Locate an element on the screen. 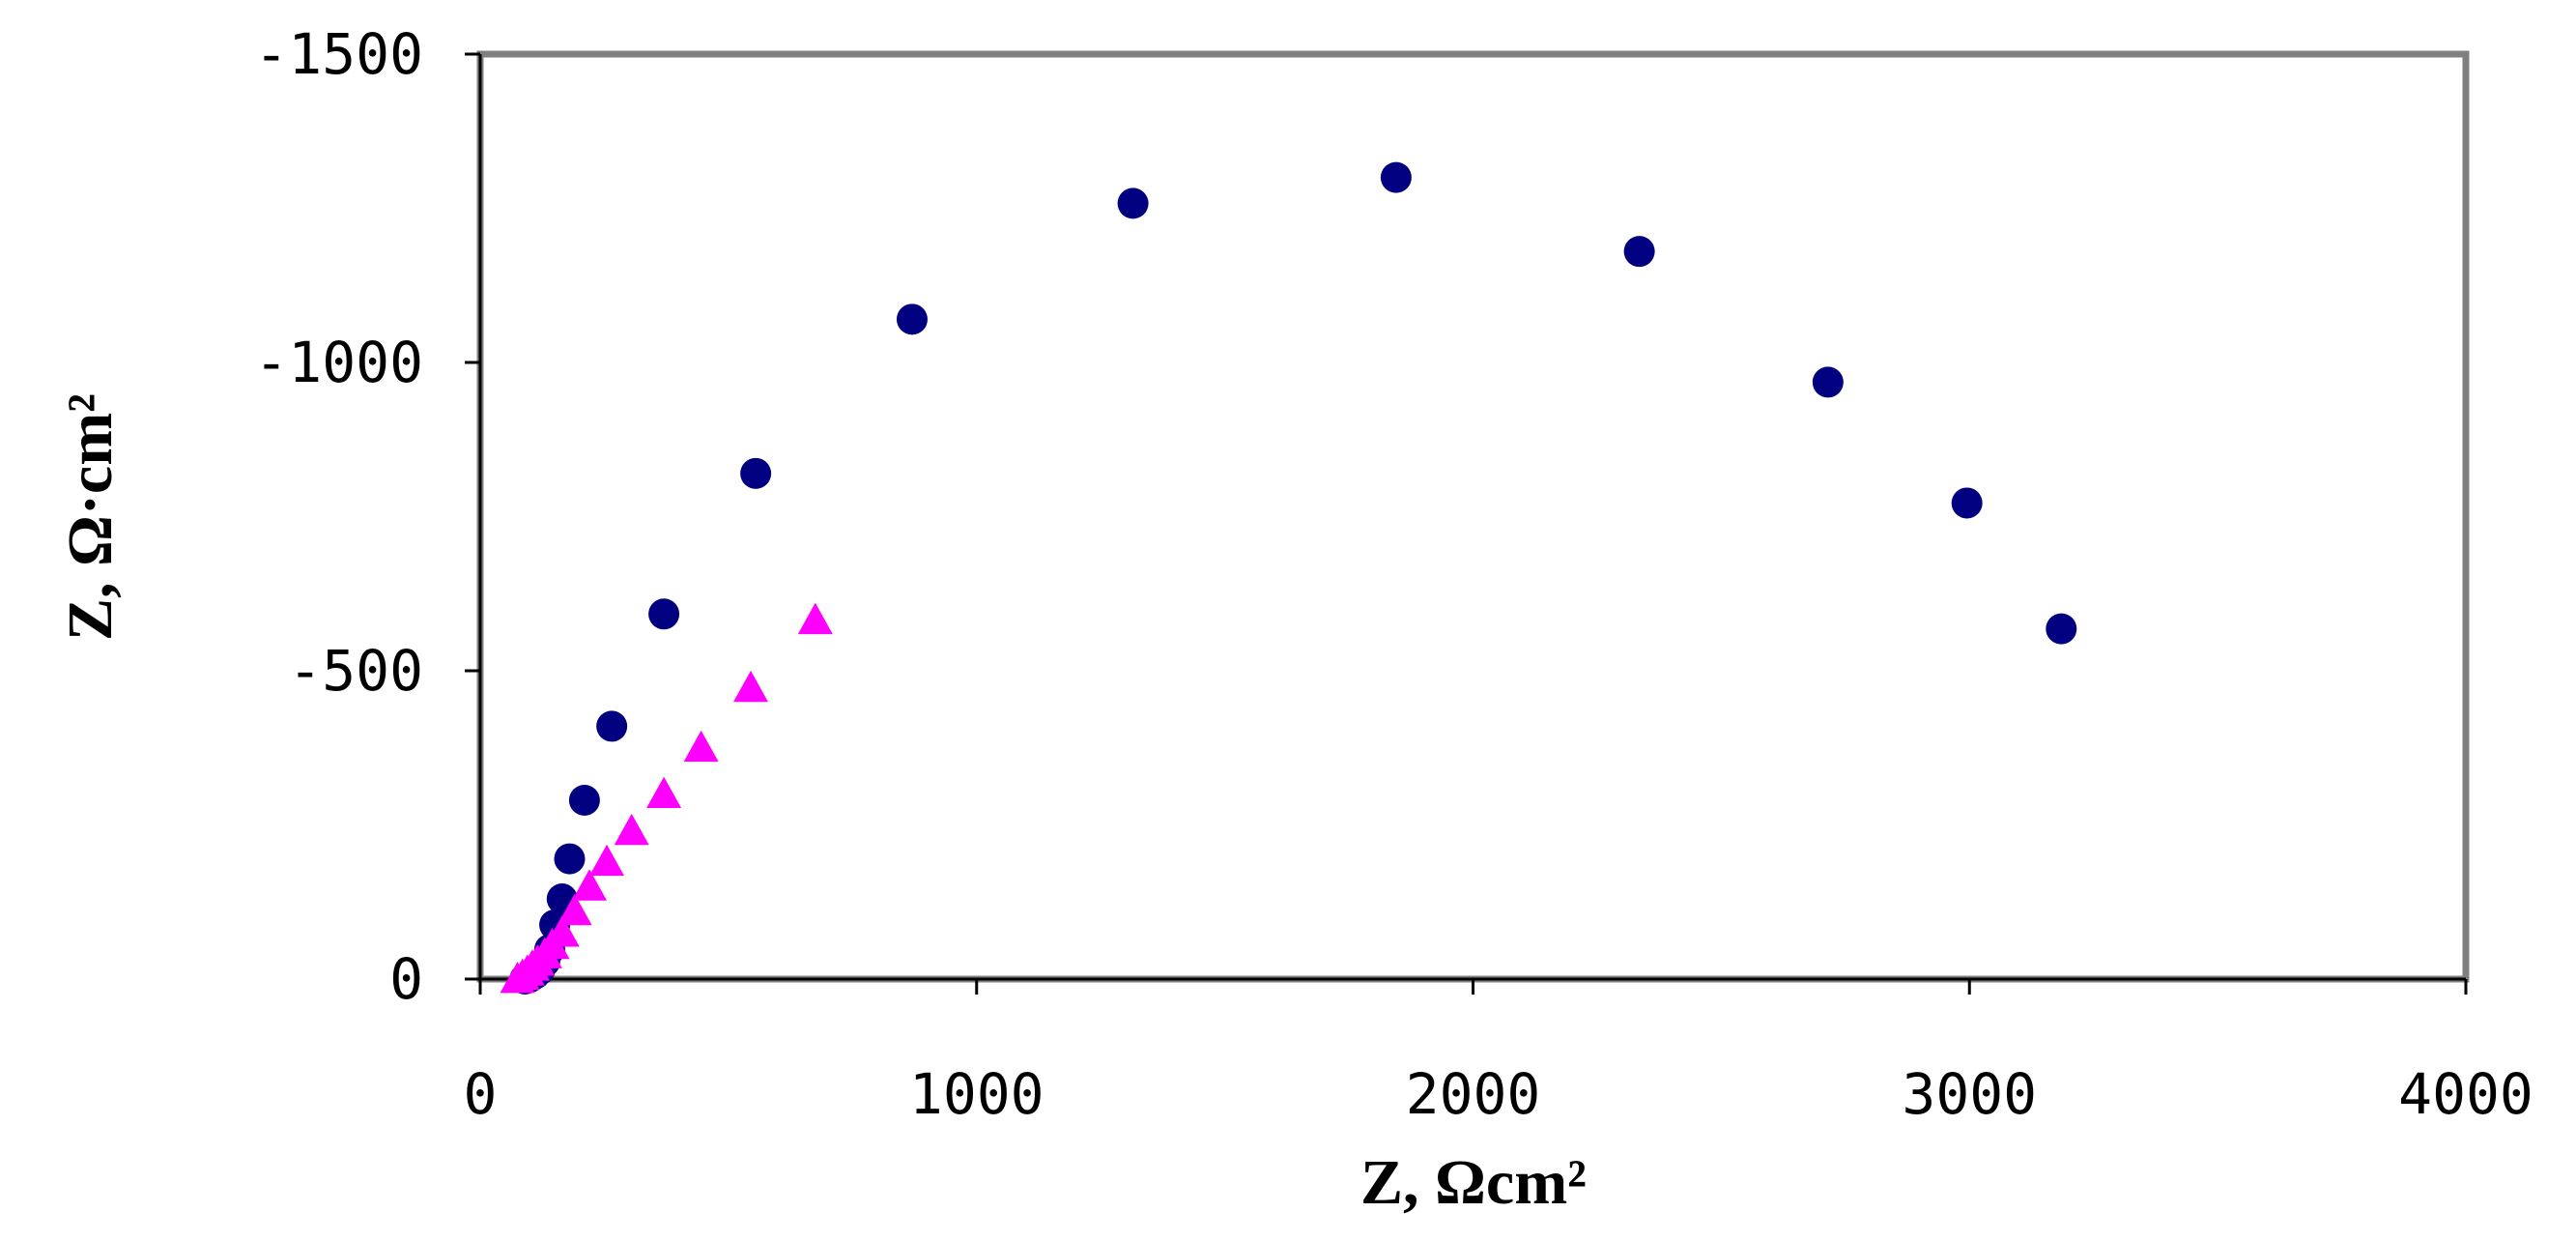 This screenshot has width=2576, height=1241. y-tick-label: -500 is located at coordinates (356, 671).